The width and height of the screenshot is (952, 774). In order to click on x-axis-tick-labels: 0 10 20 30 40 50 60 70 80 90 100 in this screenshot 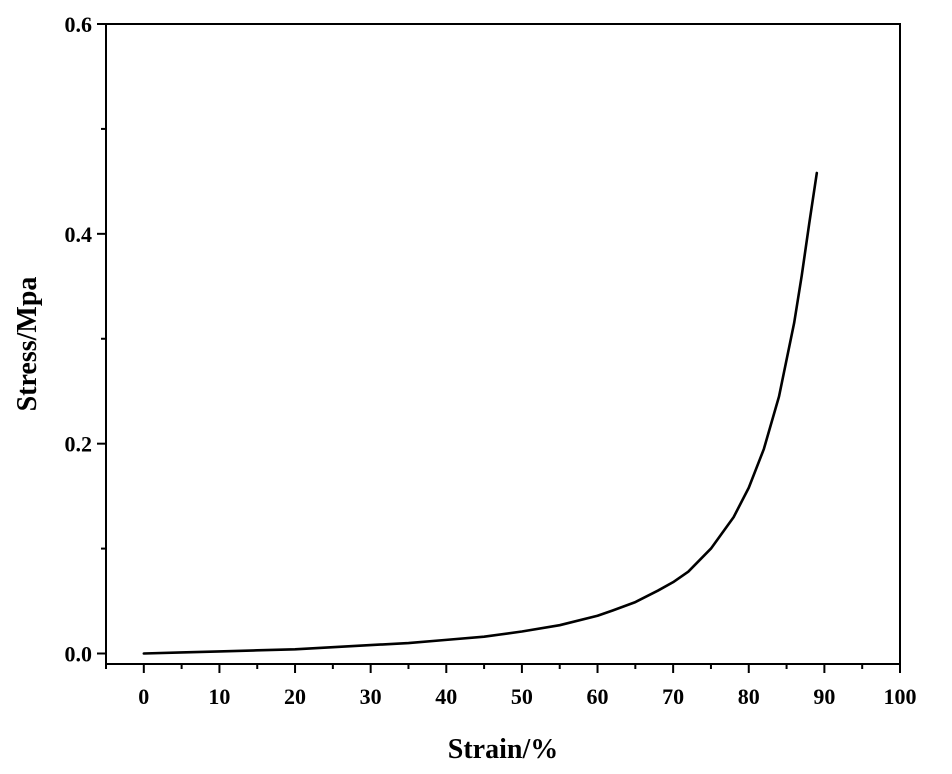, I will do `click(527, 696)`.